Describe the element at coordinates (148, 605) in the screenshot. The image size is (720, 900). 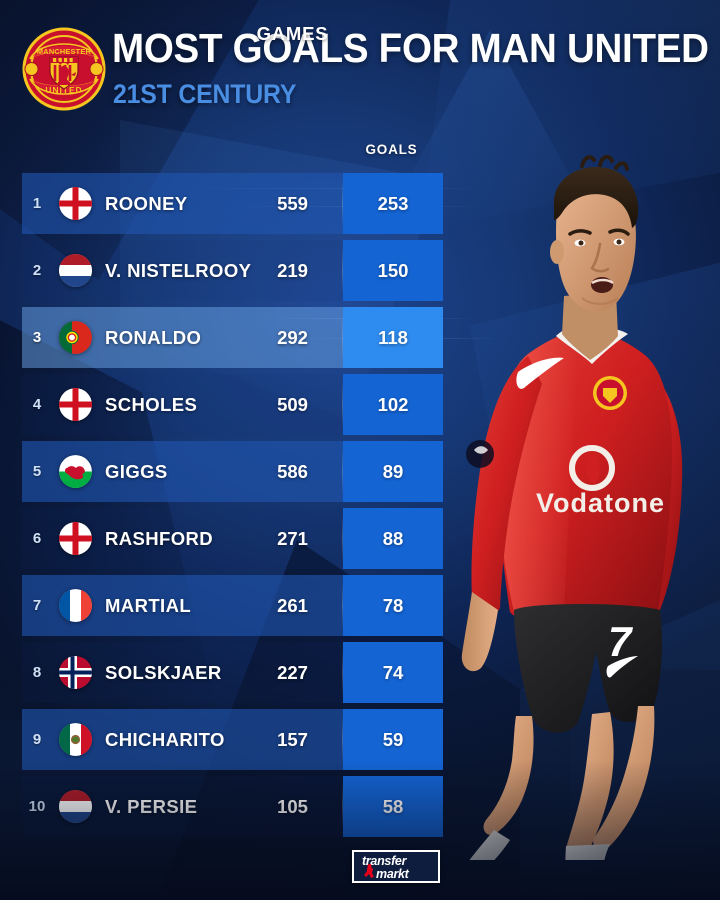
I see `row-player-name: MARTIAL` at that location.